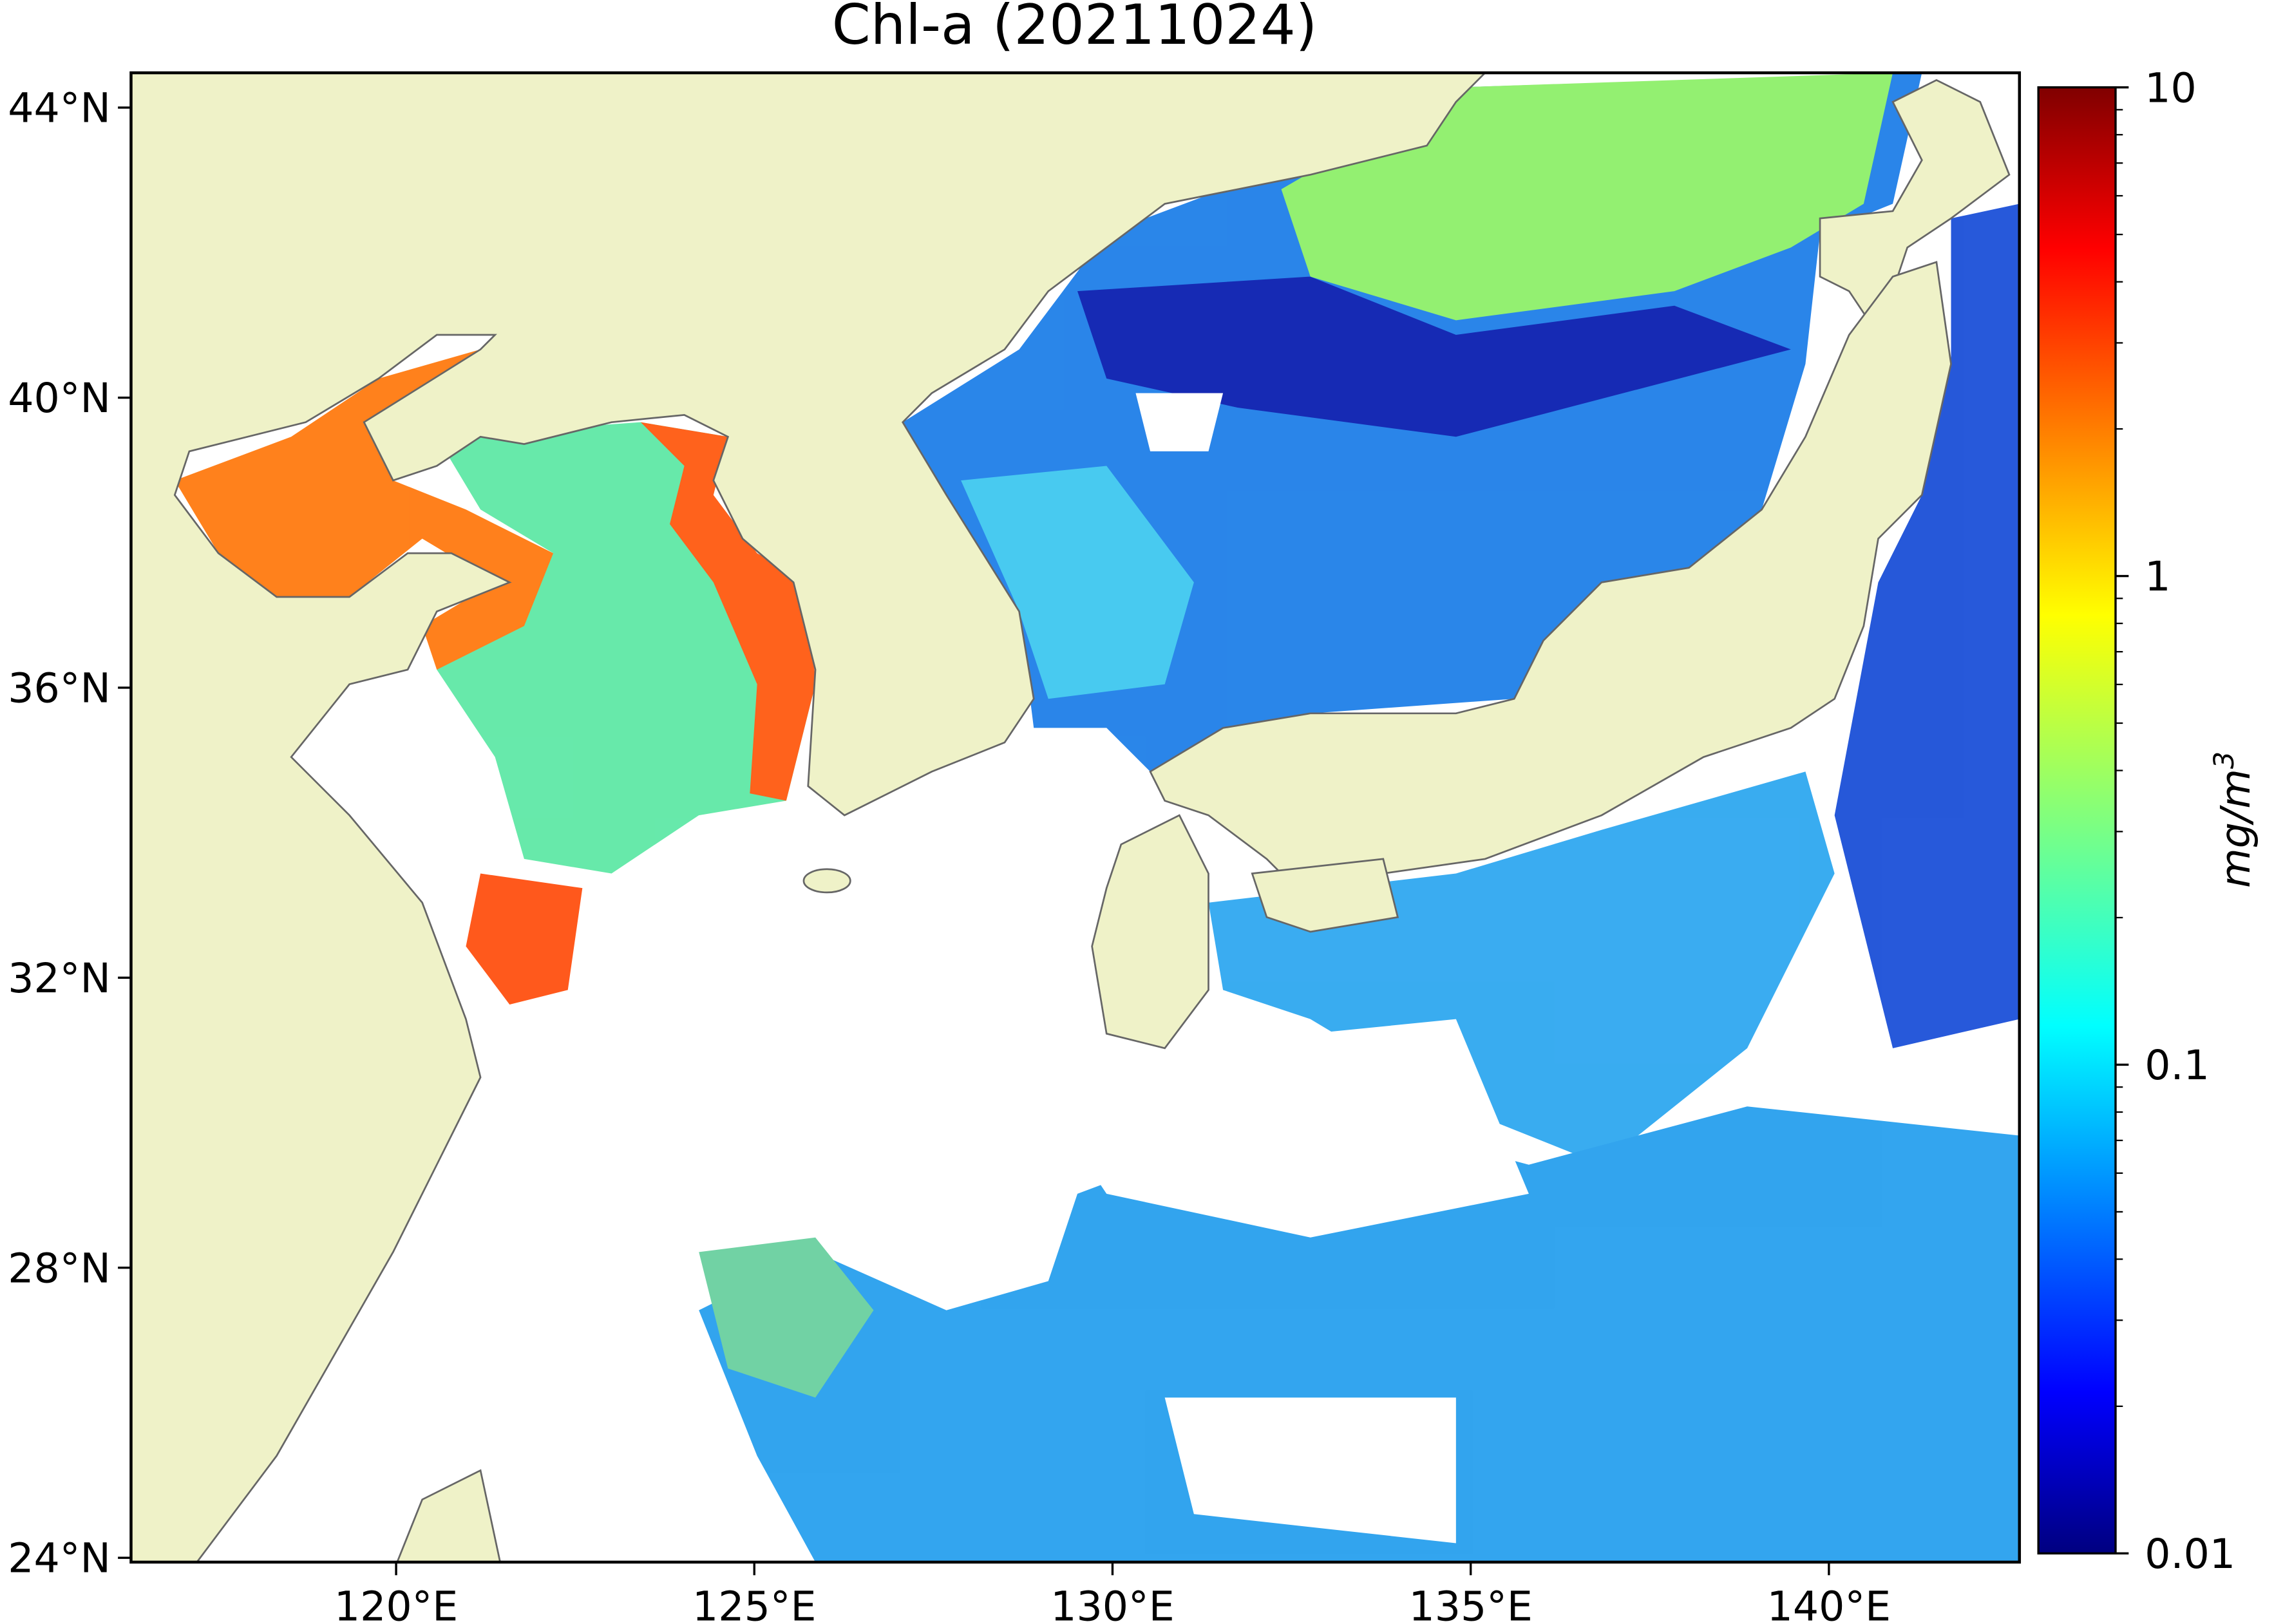 The height and width of the screenshot is (1624, 2283). I want to click on x-tick-label: 130°E, so click(1112, 1603).